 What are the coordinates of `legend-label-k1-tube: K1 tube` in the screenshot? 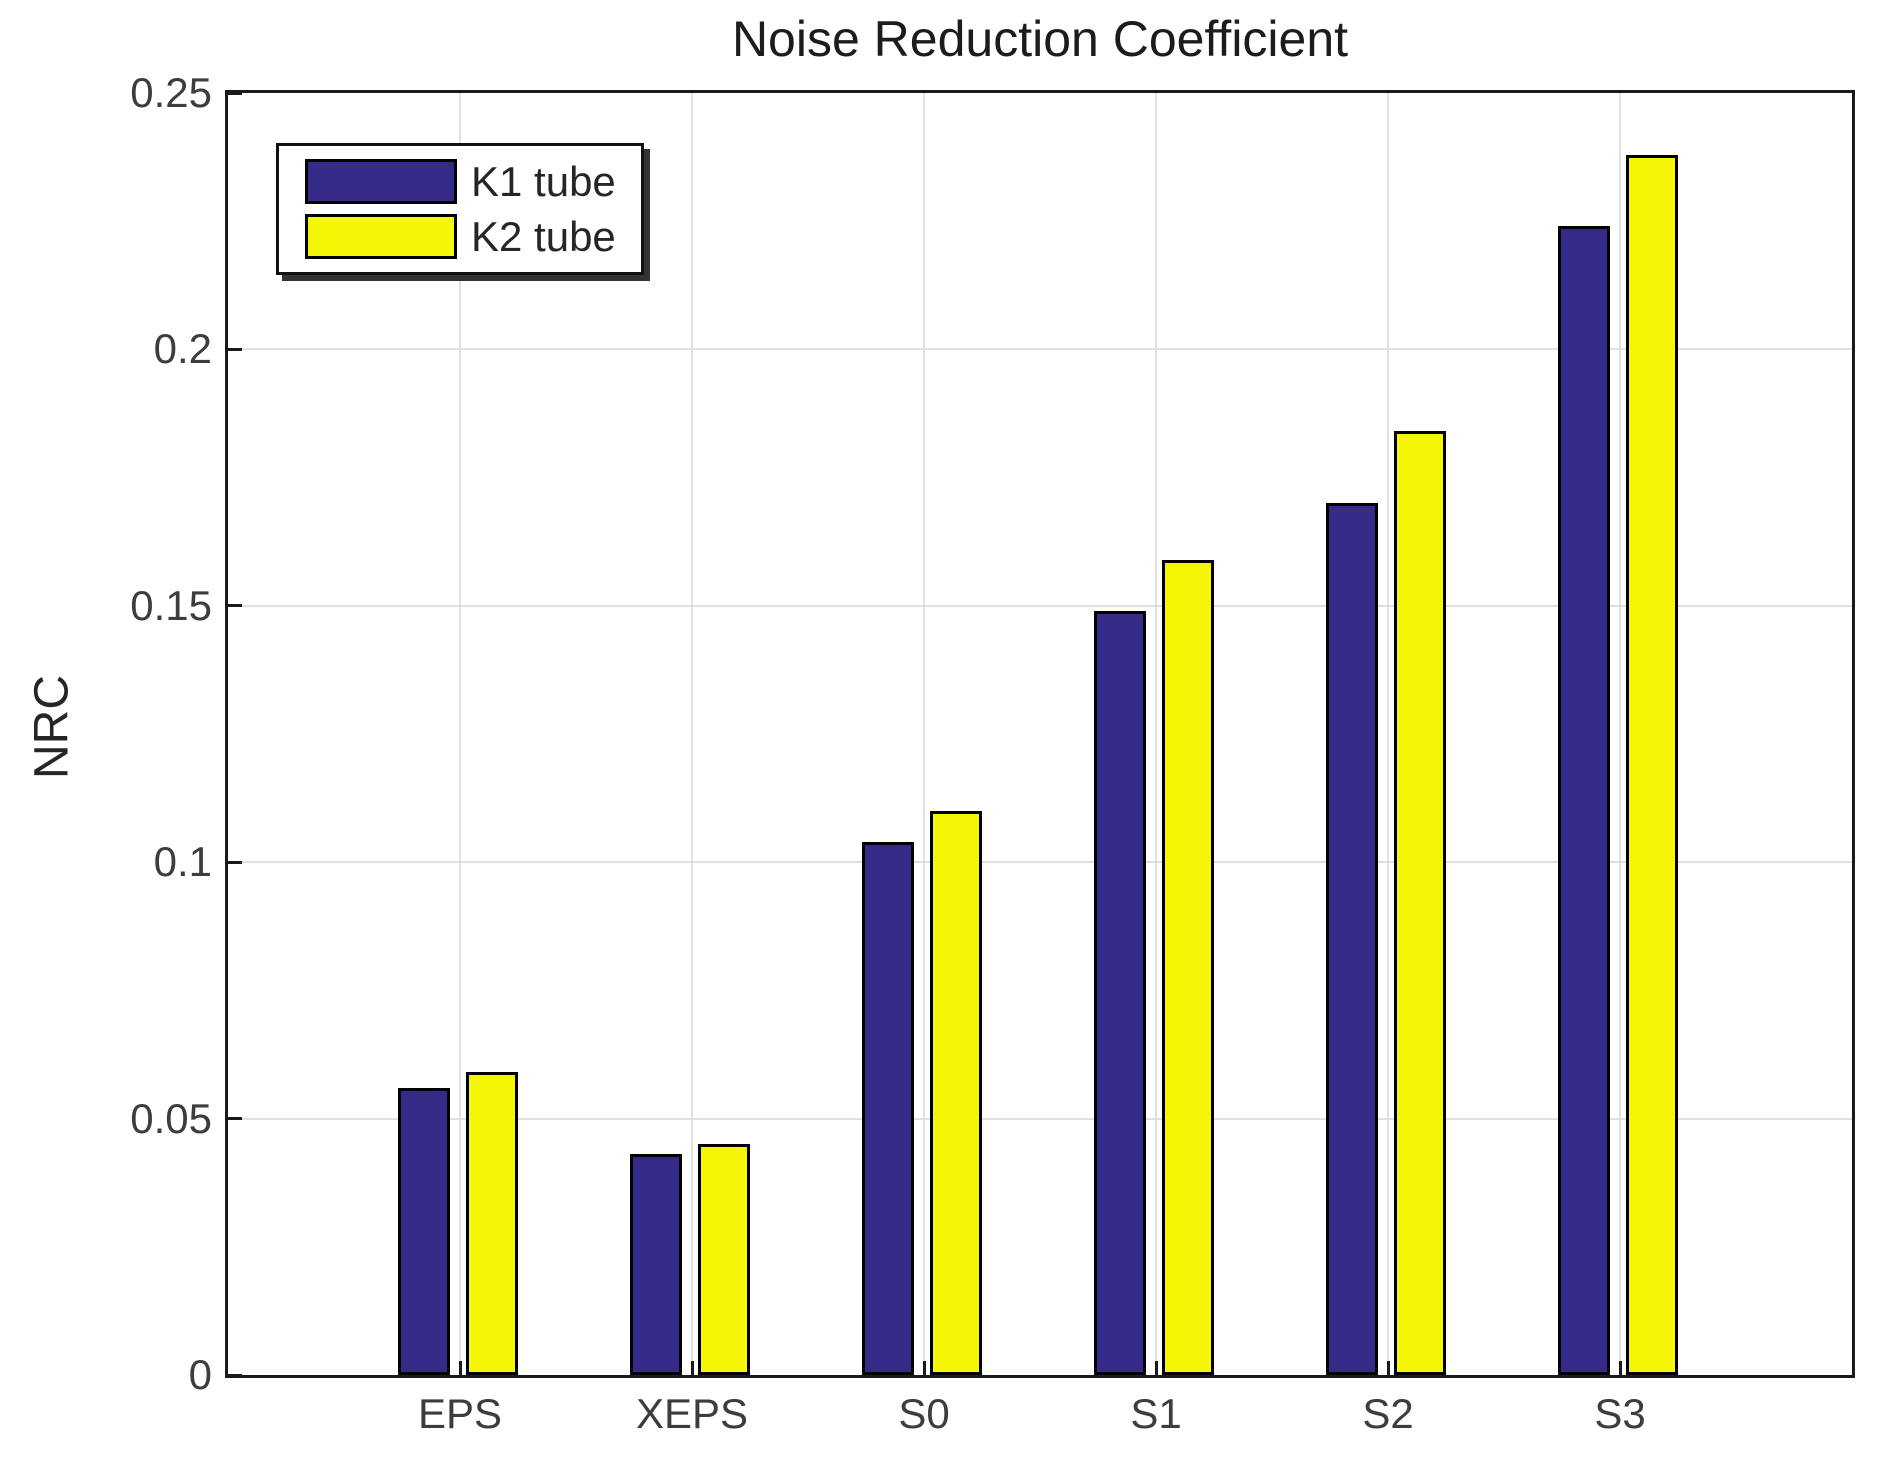 It's located at (543, 181).